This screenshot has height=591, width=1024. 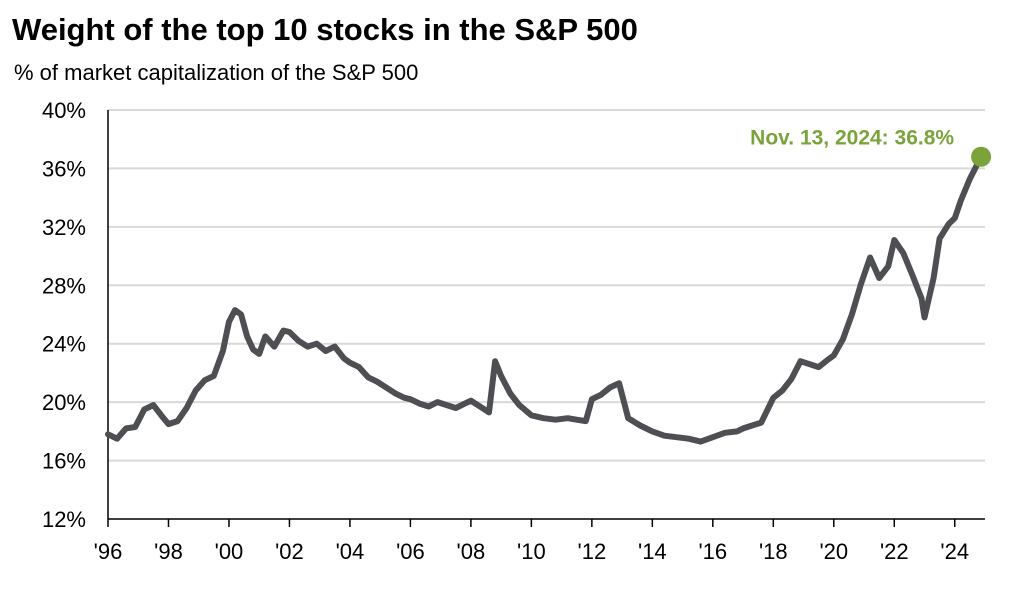 I want to click on x-tick-label: '24, so click(x=954, y=551).